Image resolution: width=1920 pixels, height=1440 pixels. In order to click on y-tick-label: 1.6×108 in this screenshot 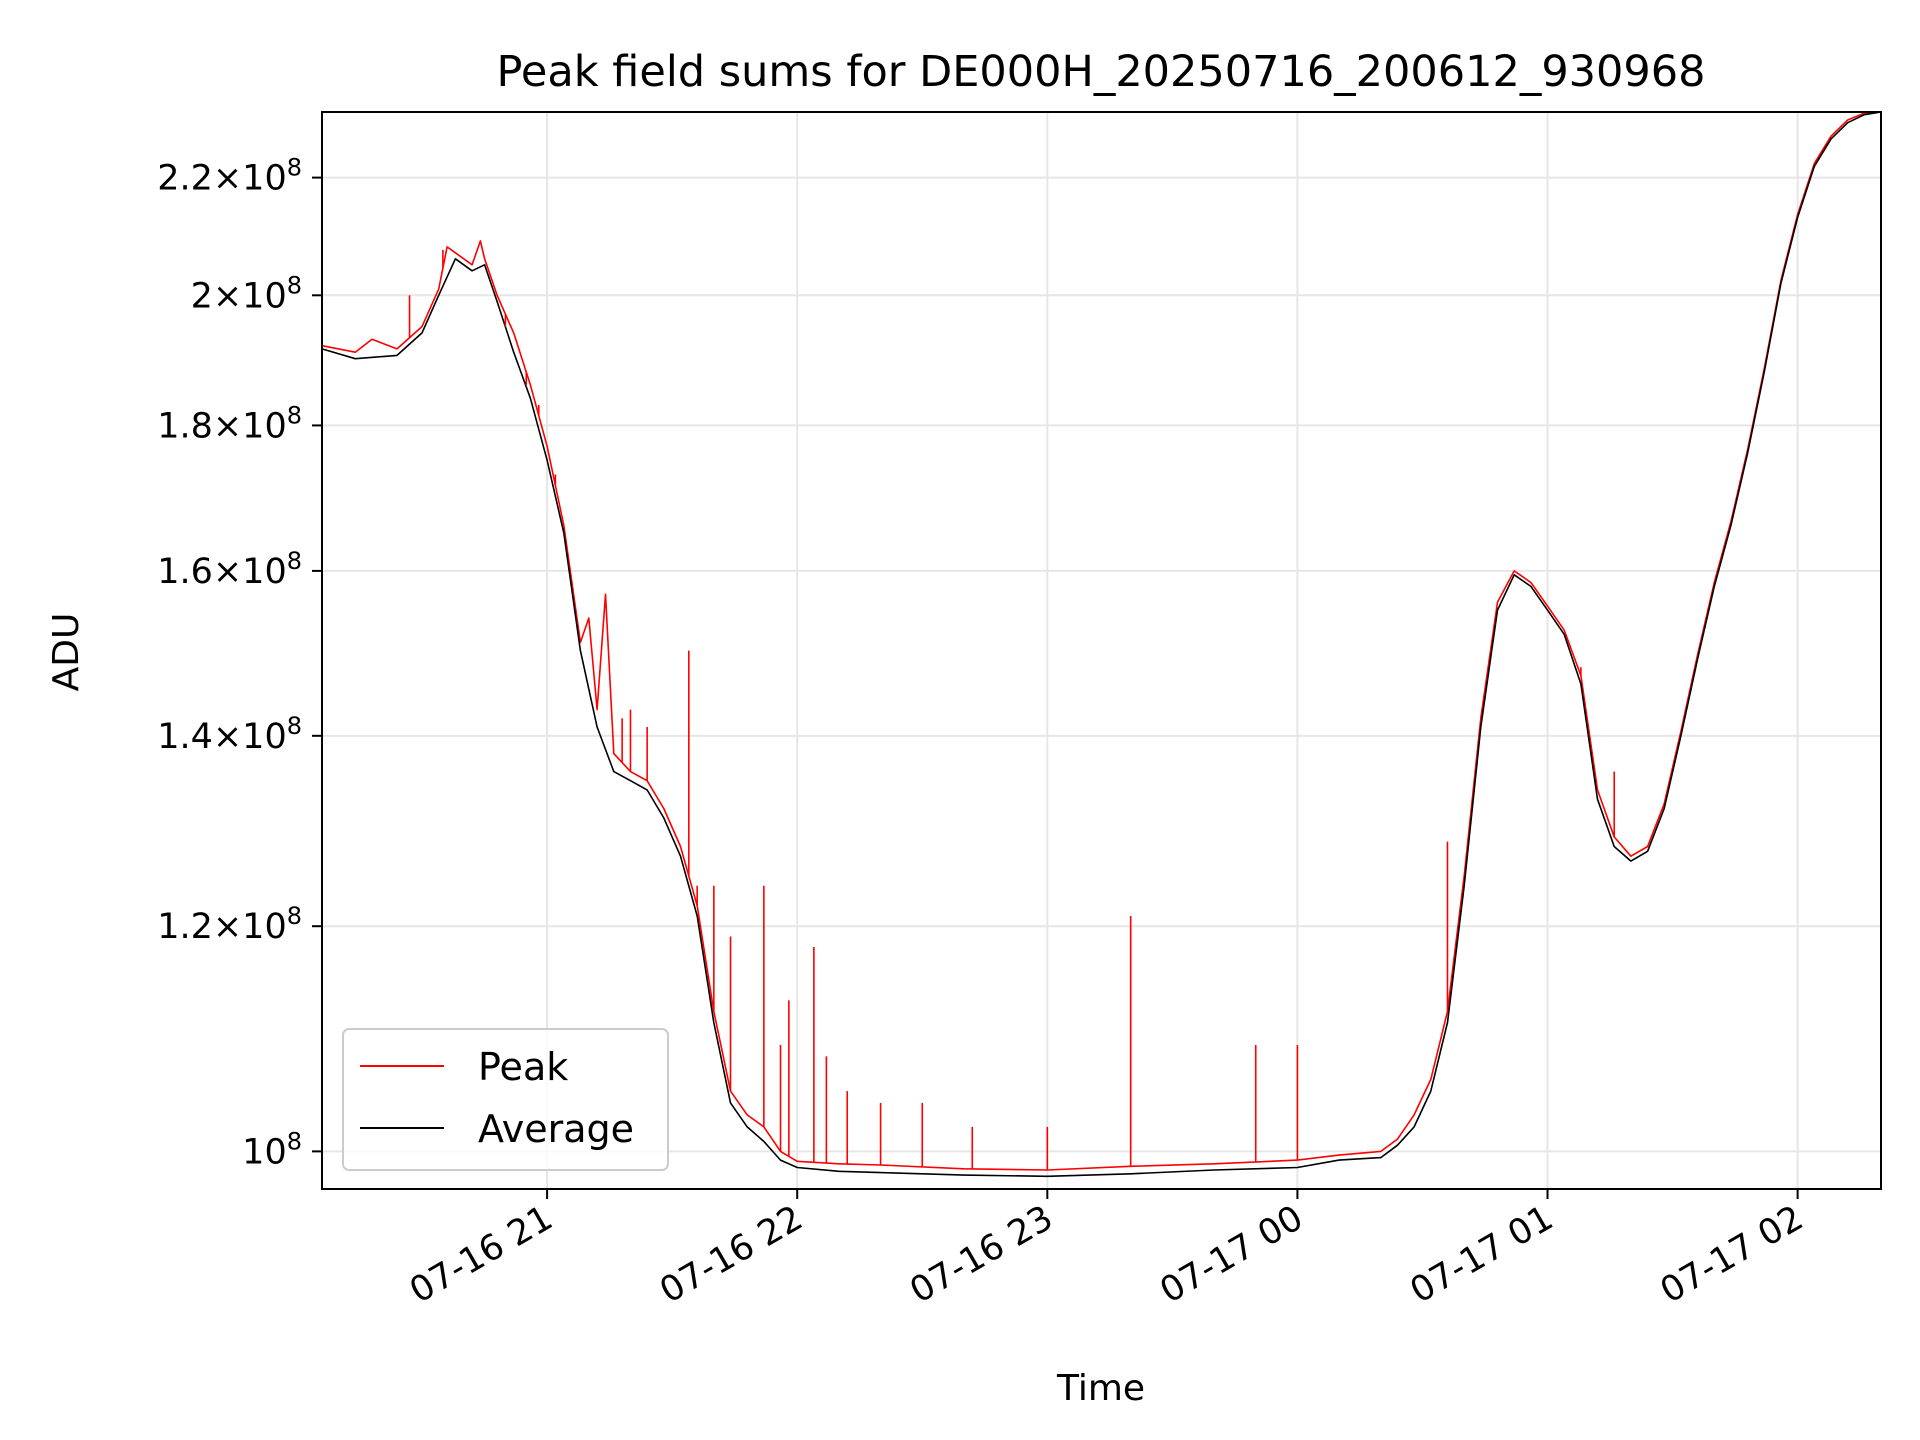, I will do `click(229, 569)`.